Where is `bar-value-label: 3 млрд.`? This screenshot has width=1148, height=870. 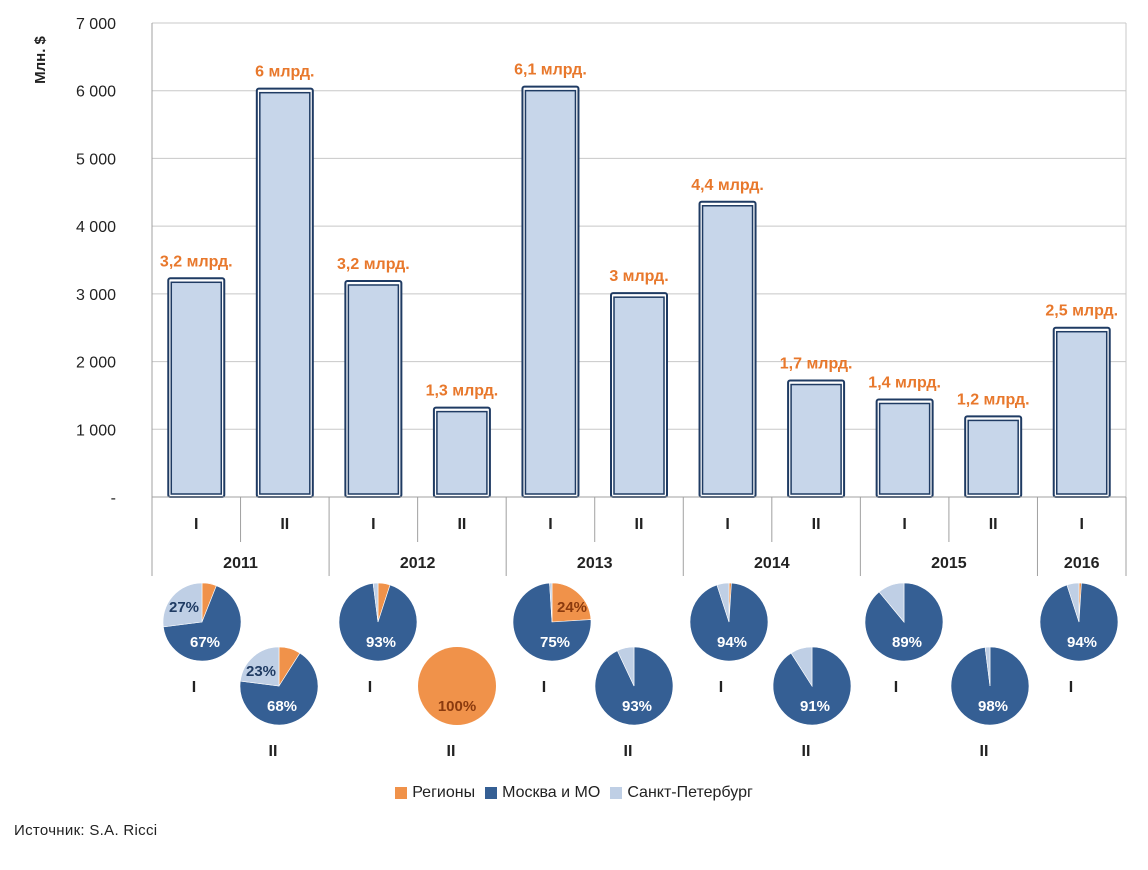 bar-value-label: 3 млрд. is located at coordinates (638, 276).